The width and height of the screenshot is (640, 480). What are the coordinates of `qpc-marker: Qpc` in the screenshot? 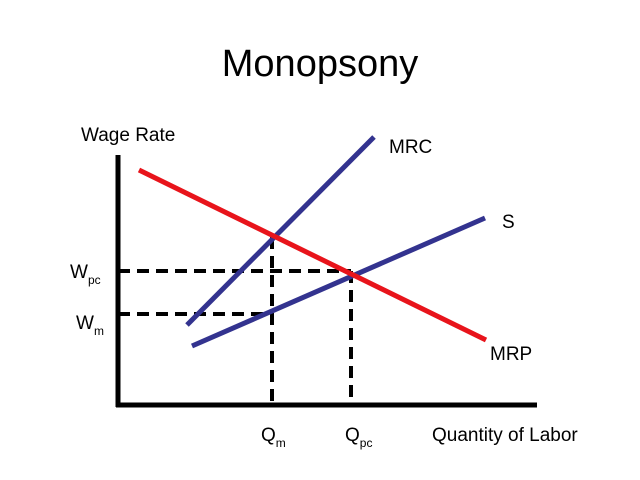 It's located at (358, 437).